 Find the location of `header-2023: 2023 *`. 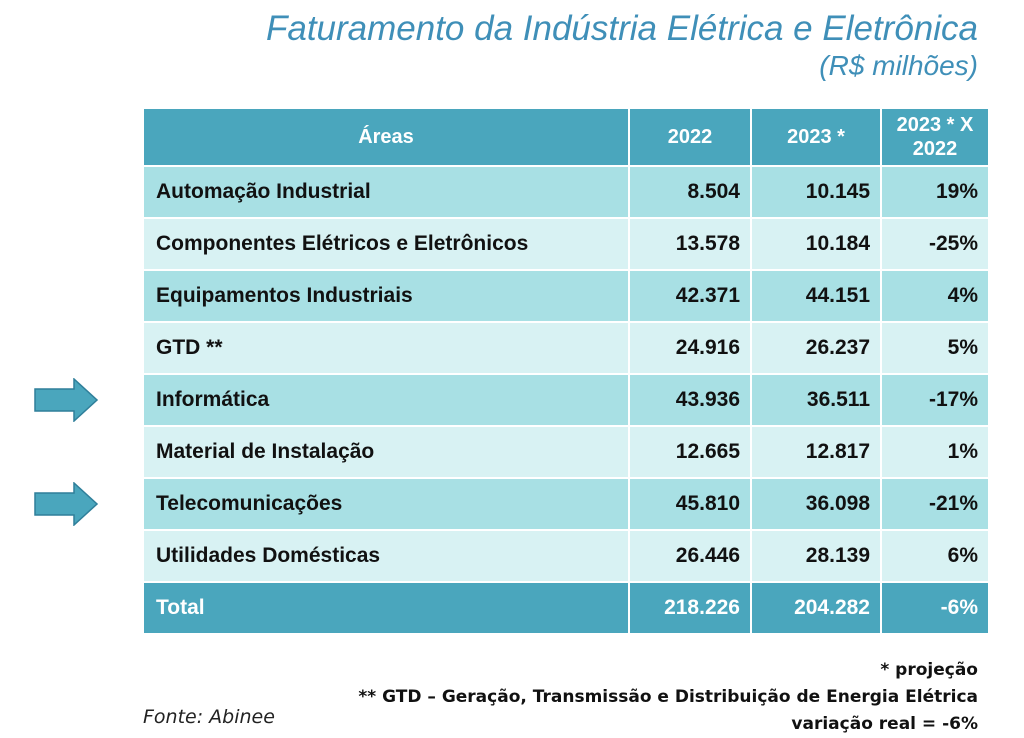

header-2023: 2023 * is located at coordinates (816, 137).